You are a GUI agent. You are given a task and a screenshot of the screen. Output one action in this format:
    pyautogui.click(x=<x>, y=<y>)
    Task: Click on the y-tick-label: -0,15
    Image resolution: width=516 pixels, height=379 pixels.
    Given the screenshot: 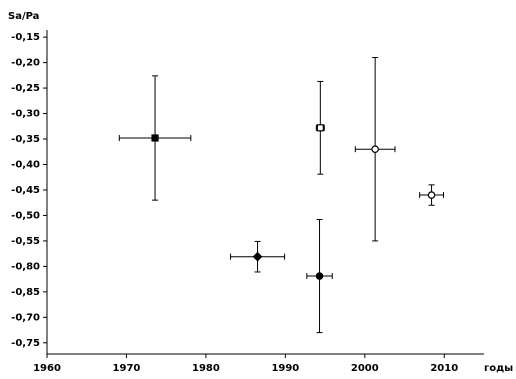 What is the action you would take?
    pyautogui.click(x=25, y=37)
    